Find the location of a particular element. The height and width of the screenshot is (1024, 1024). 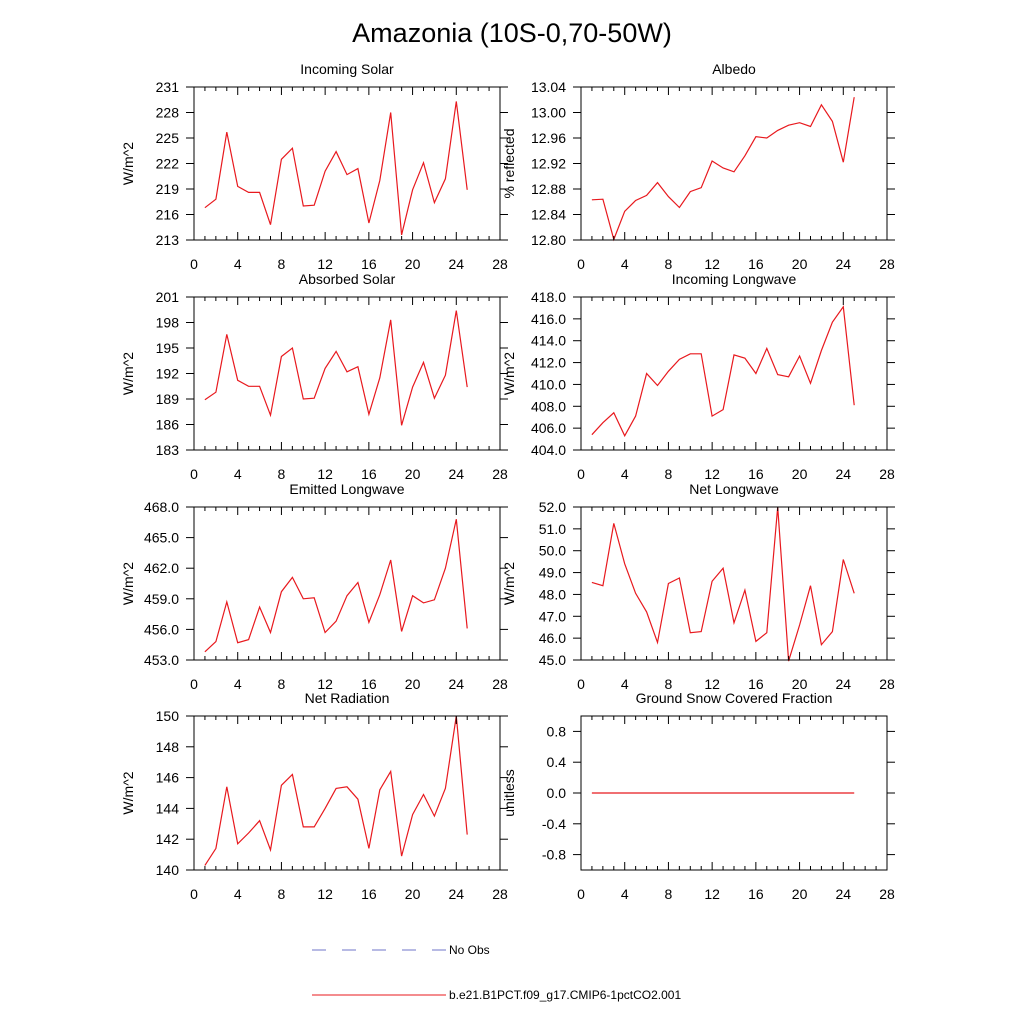

y-tick-label: 228 is located at coordinates (168, 113).